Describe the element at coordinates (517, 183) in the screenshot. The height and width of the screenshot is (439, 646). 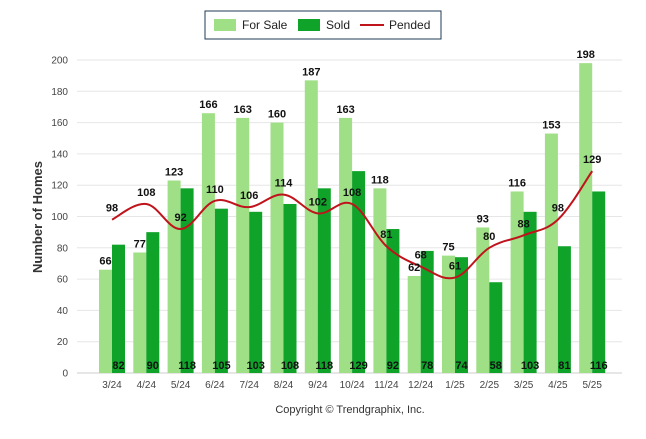
I see `for-sale-value-label: 116` at that location.